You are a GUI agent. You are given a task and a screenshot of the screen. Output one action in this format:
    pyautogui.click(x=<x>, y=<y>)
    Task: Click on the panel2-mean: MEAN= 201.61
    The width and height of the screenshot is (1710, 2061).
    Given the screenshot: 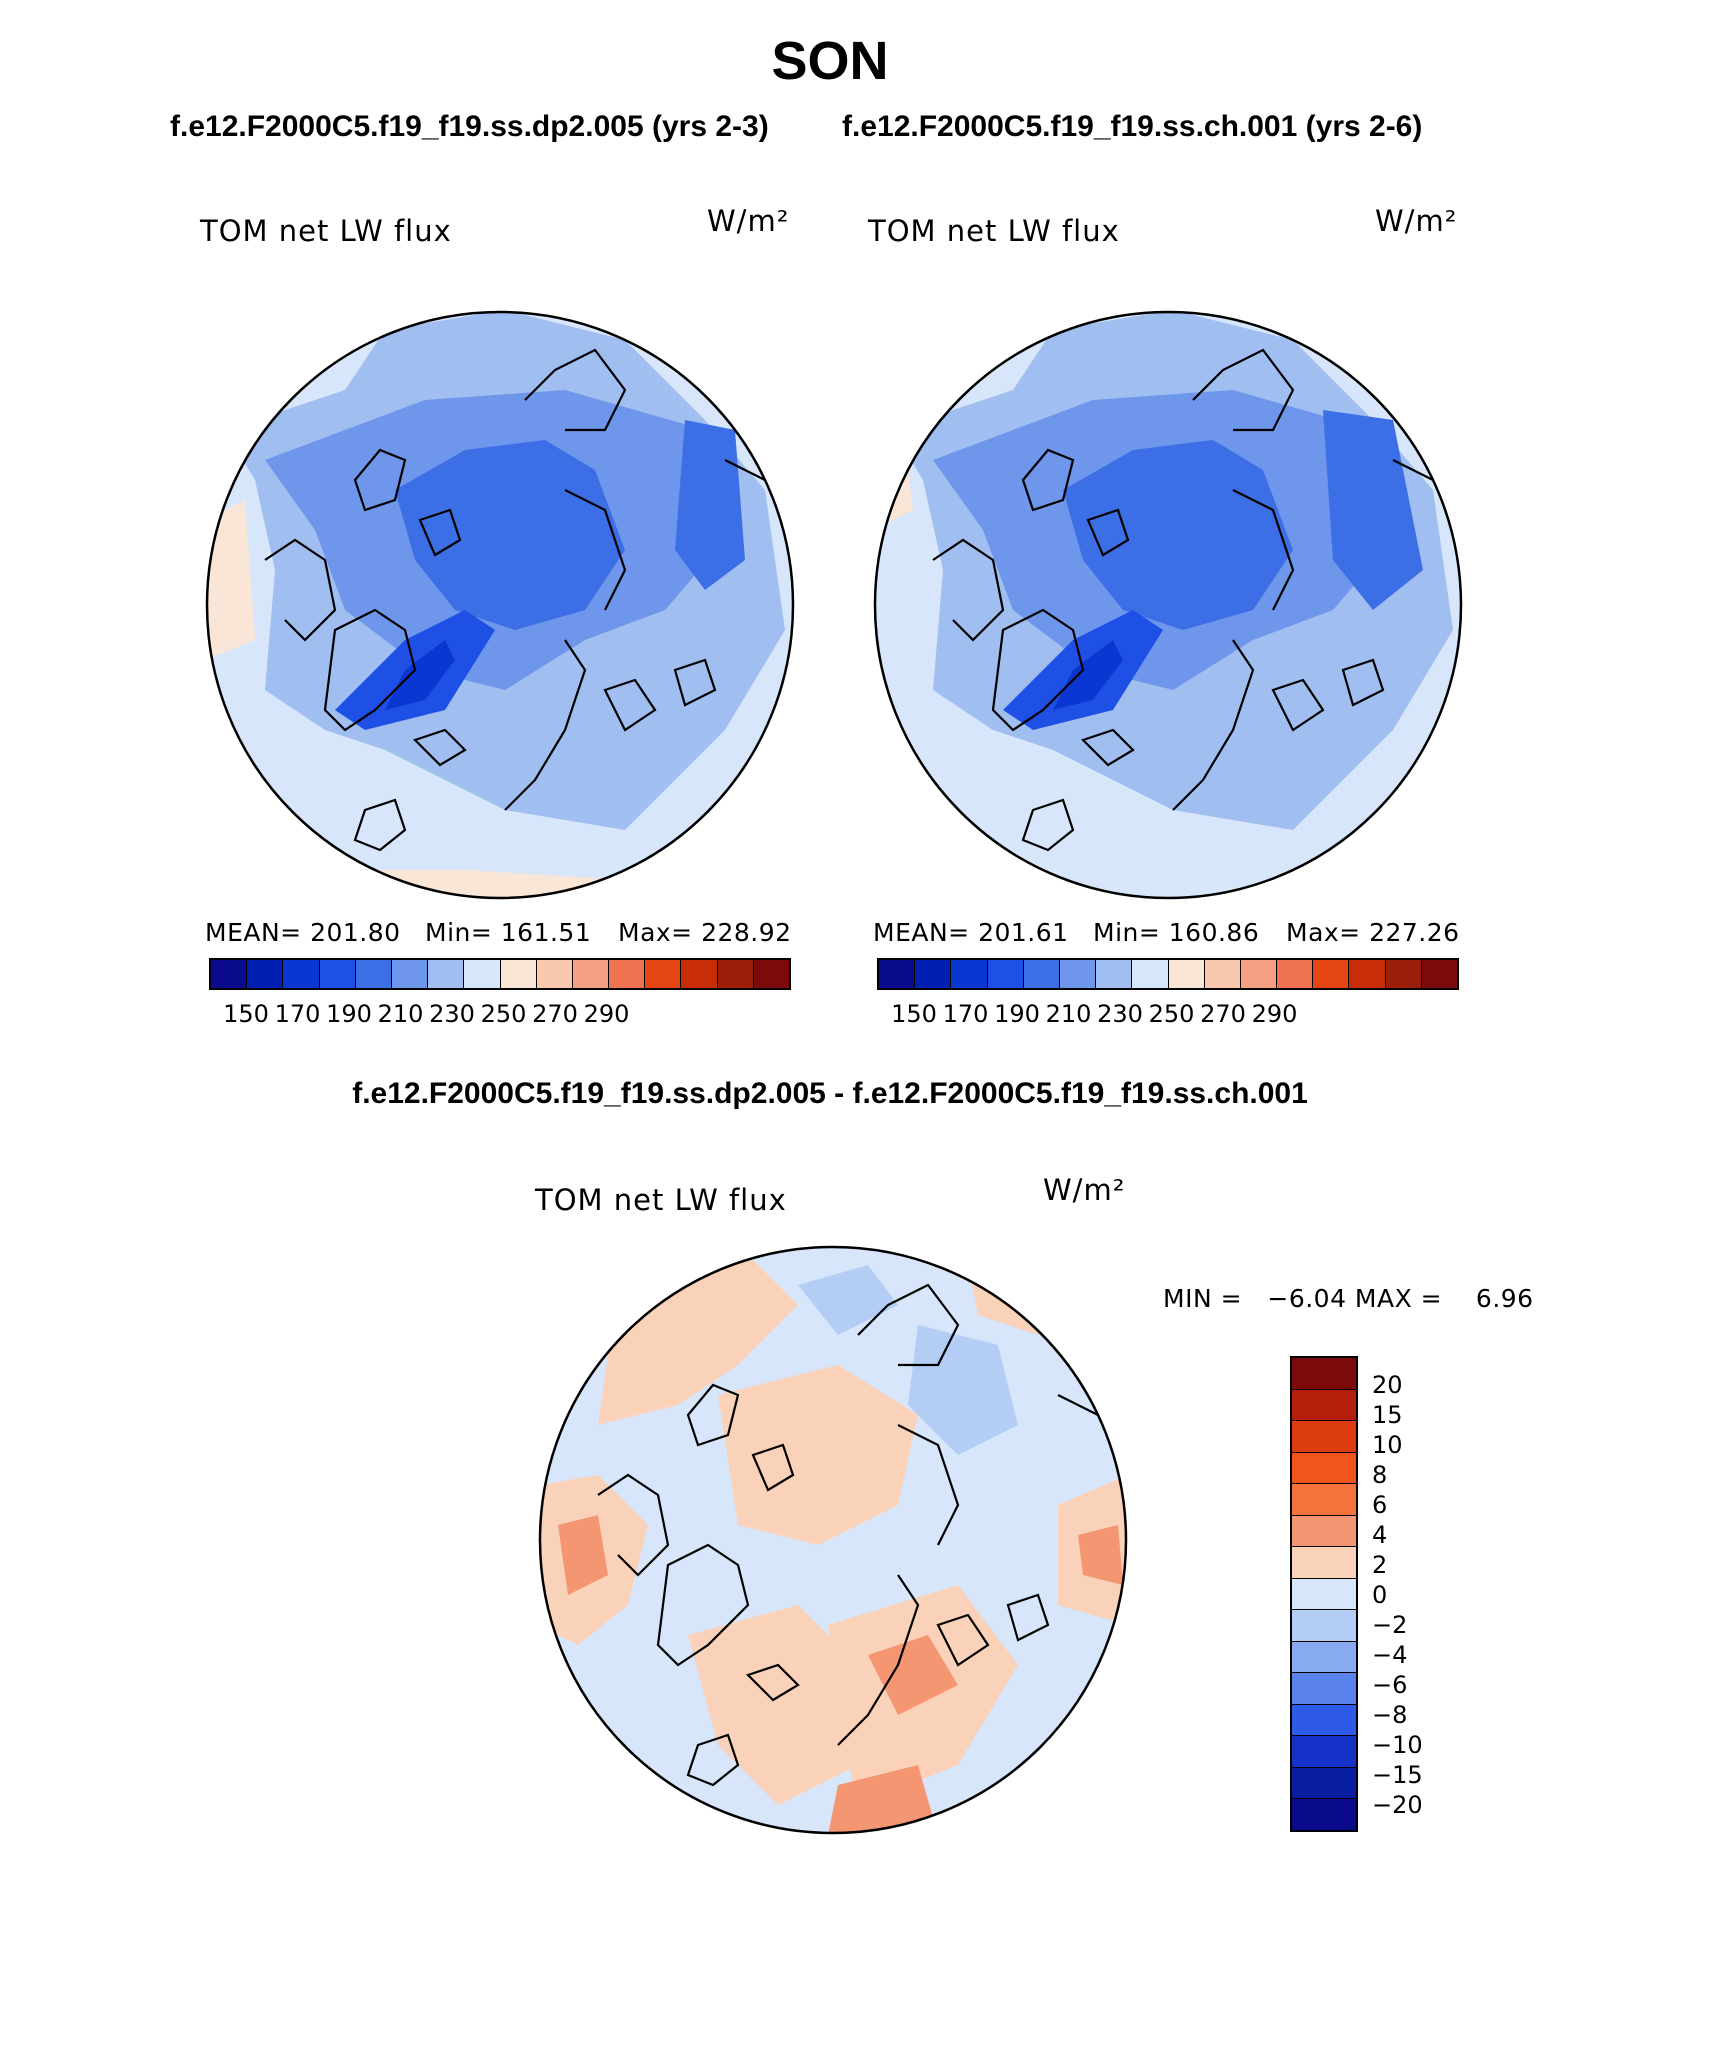 What is the action you would take?
    pyautogui.click(x=971, y=932)
    